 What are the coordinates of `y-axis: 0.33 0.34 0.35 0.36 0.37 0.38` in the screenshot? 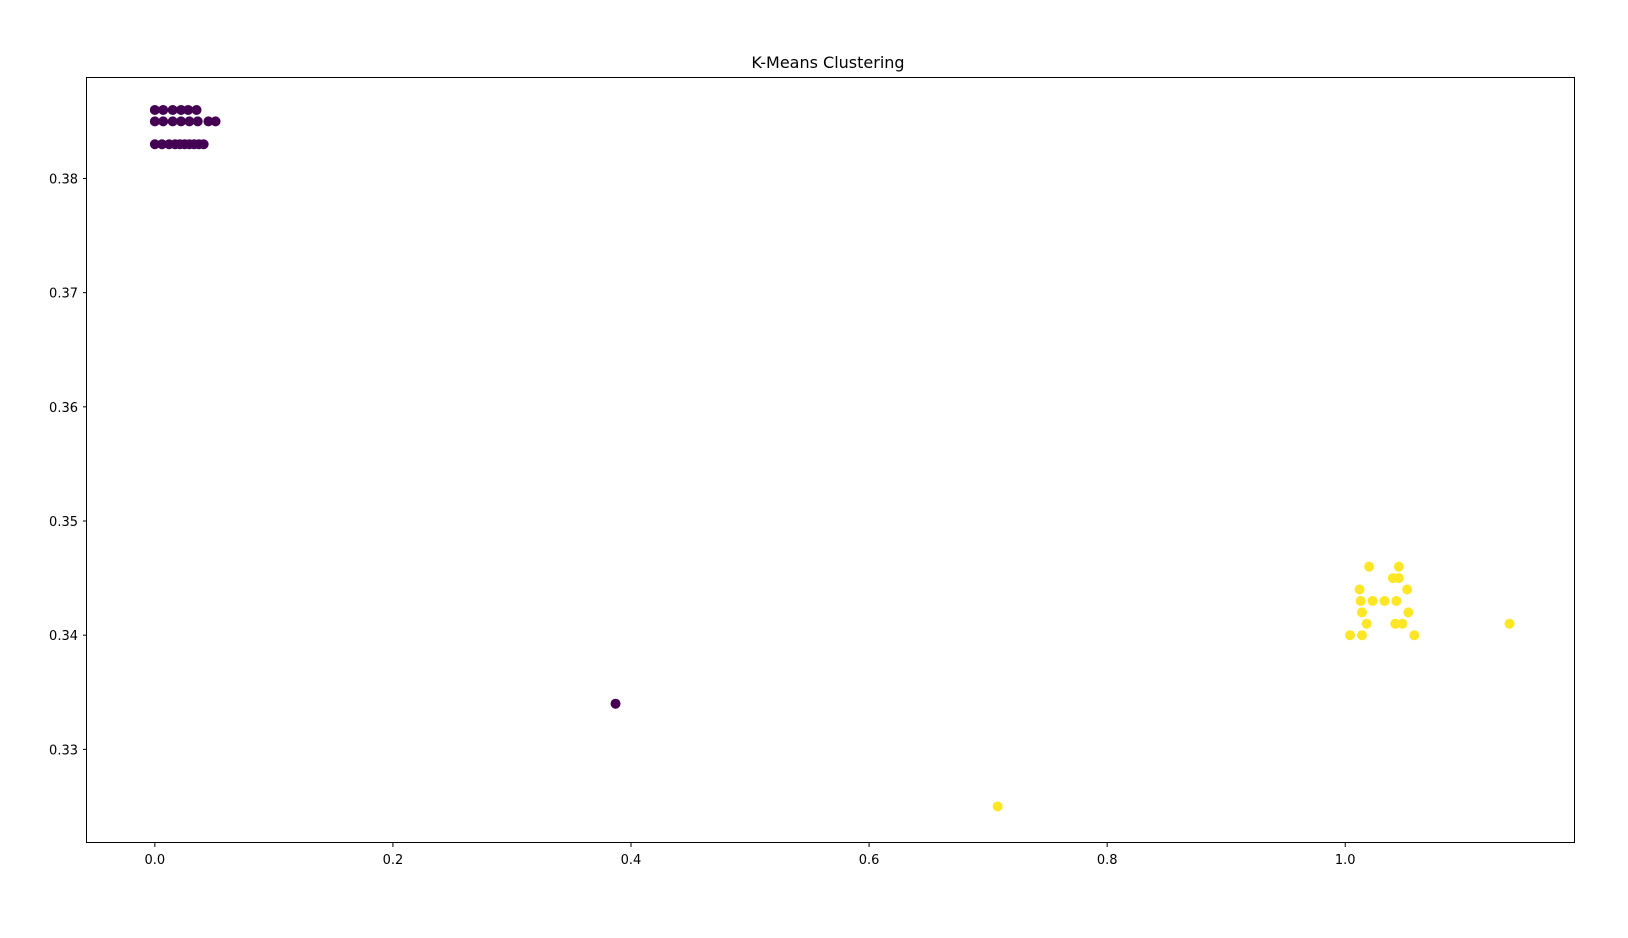 It's located at (68, 465).